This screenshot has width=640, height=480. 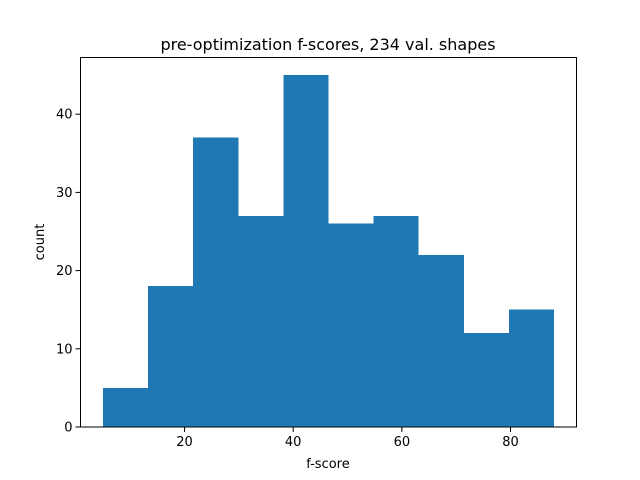 What do you see at coordinates (402, 442) in the screenshot?
I see `x-tick-label: 60` at bounding box center [402, 442].